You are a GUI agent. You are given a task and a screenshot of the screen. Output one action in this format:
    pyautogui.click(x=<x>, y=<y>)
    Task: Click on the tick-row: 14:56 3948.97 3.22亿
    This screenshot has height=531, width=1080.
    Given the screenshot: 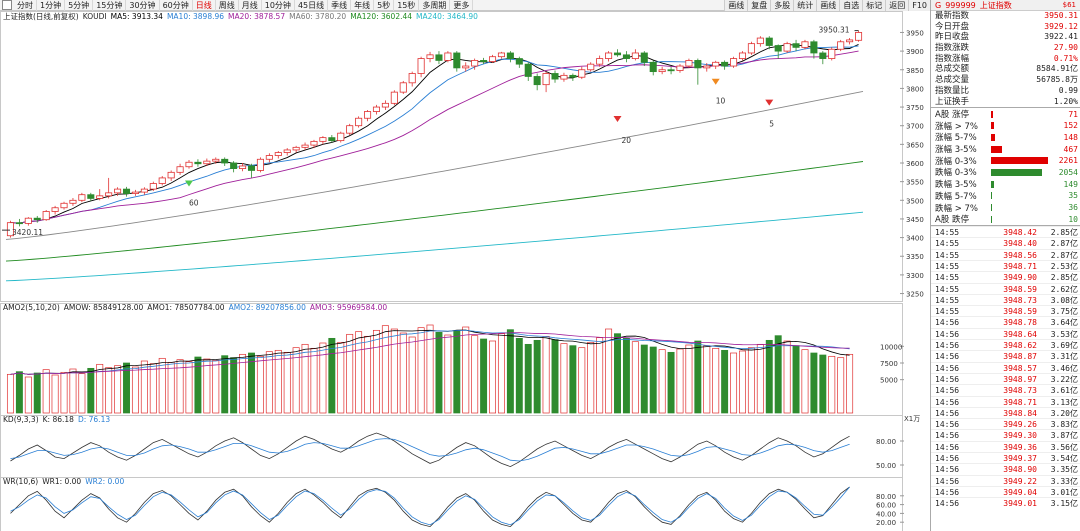 What is the action you would take?
    pyautogui.click(x=1005, y=378)
    